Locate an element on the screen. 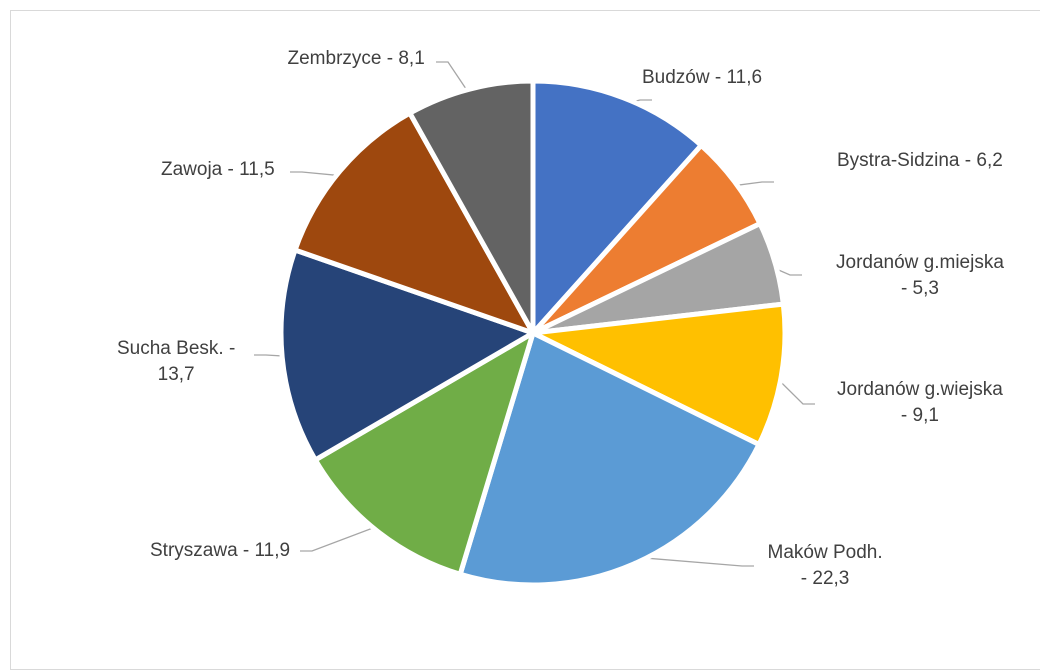 Image resolution: width=1040 pixels, height=670 pixels. slice-label-line: Zawoja - 11,5 is located at coordinates (218, 169).